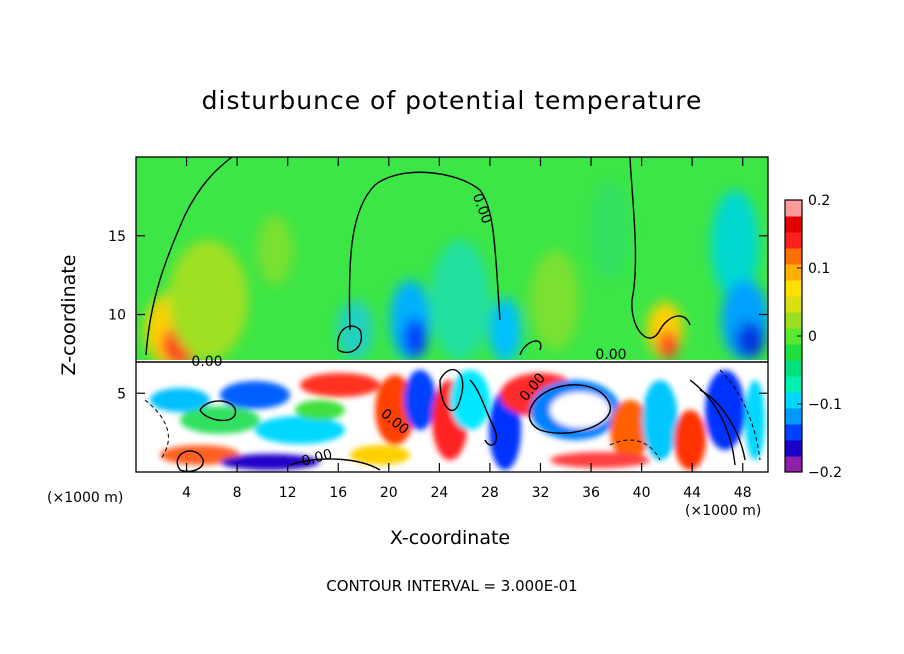  What do you see at coordinates (692, 493) in the screenshot?
I see `x-tick-label: 44` at bounding box center [692, 493].